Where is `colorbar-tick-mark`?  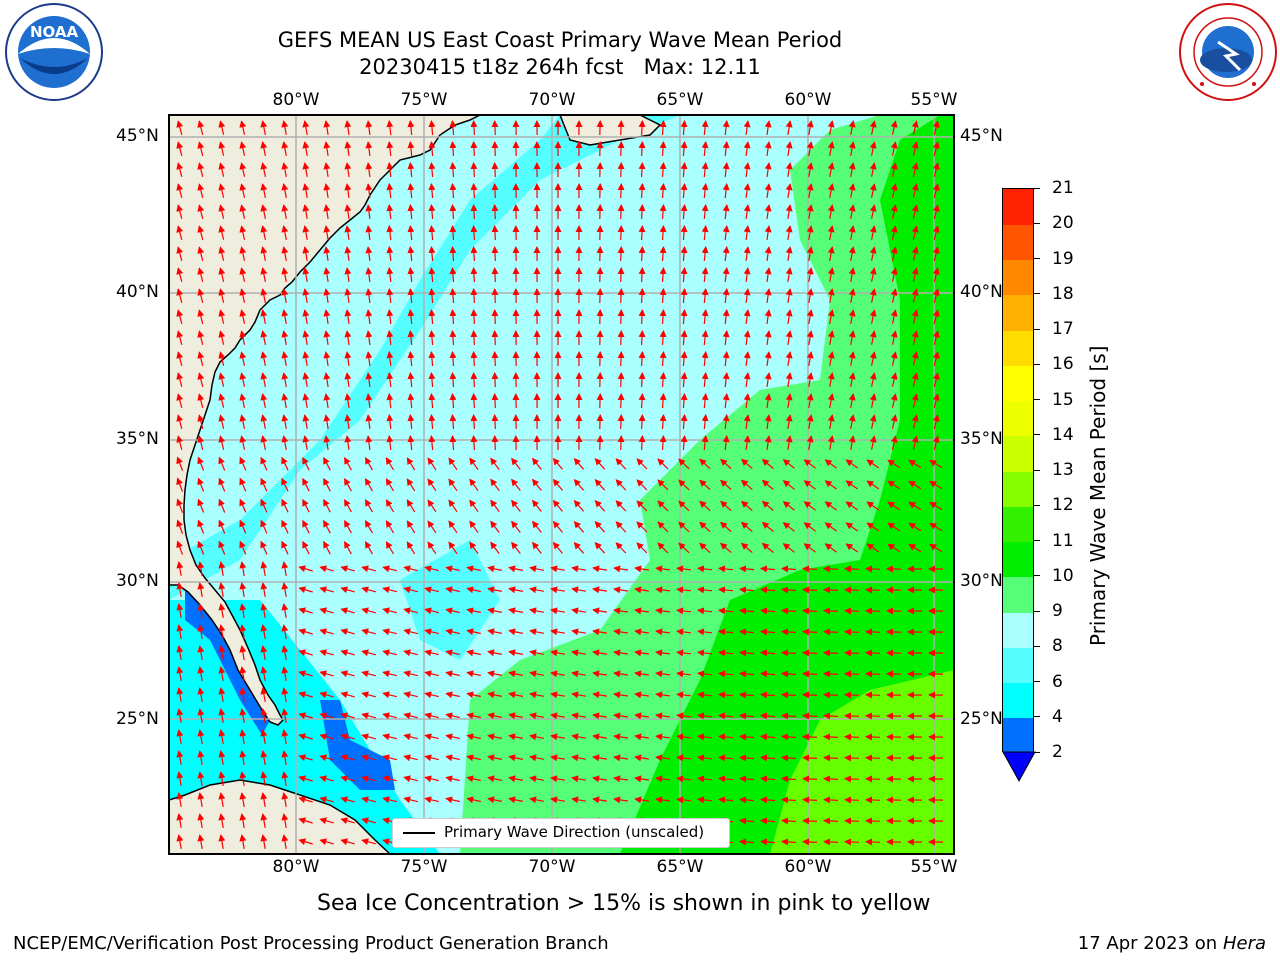 colorbar-tick-mark is located at coordinates (1037, 364).